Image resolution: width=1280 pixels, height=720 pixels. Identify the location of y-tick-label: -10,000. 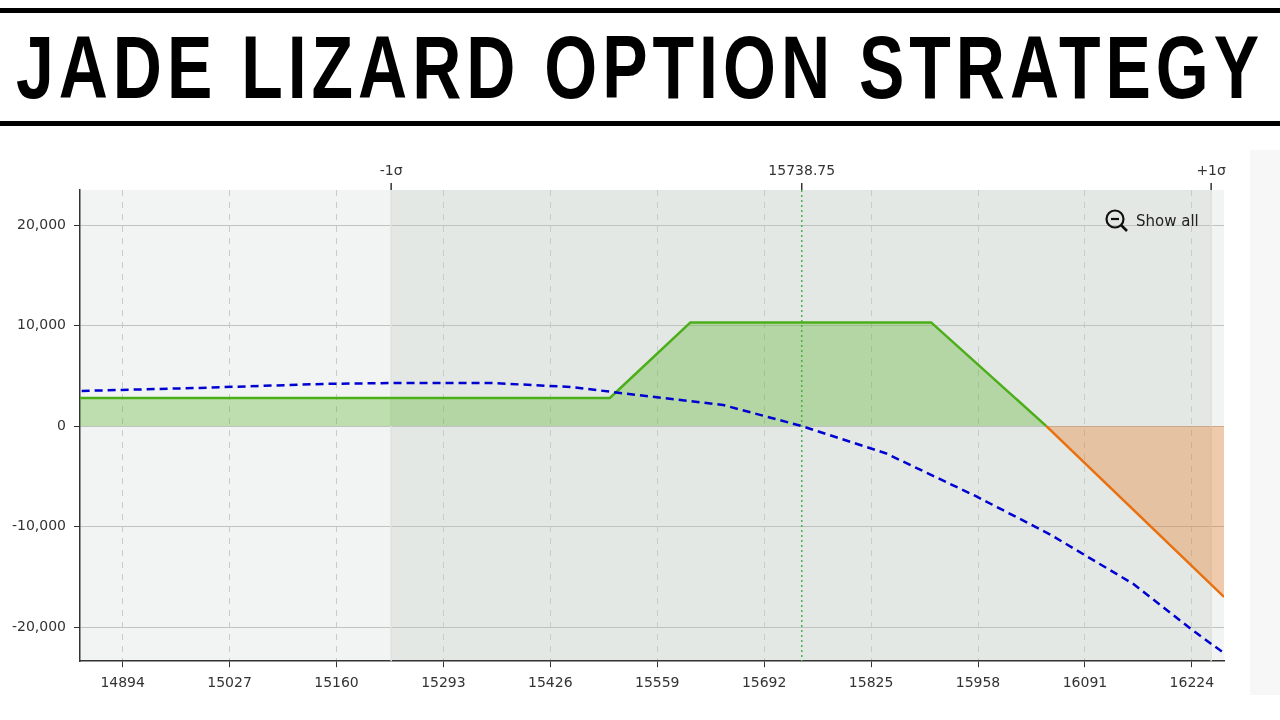
(39, 525).